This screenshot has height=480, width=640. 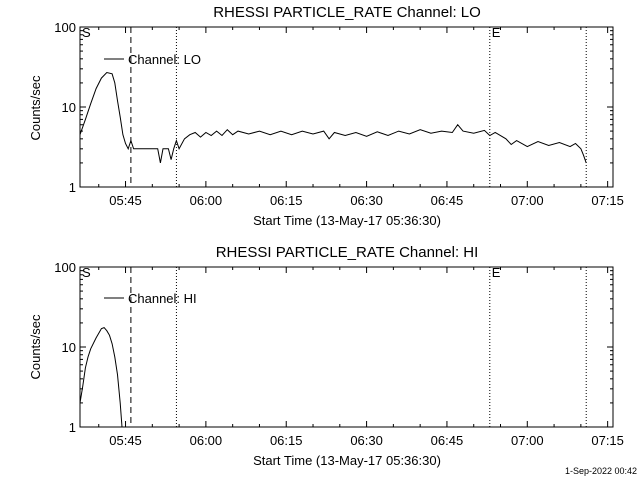 I want to click on footer-timestamp: 1-Sep-2022 00:42, so click(x=601, y=471).